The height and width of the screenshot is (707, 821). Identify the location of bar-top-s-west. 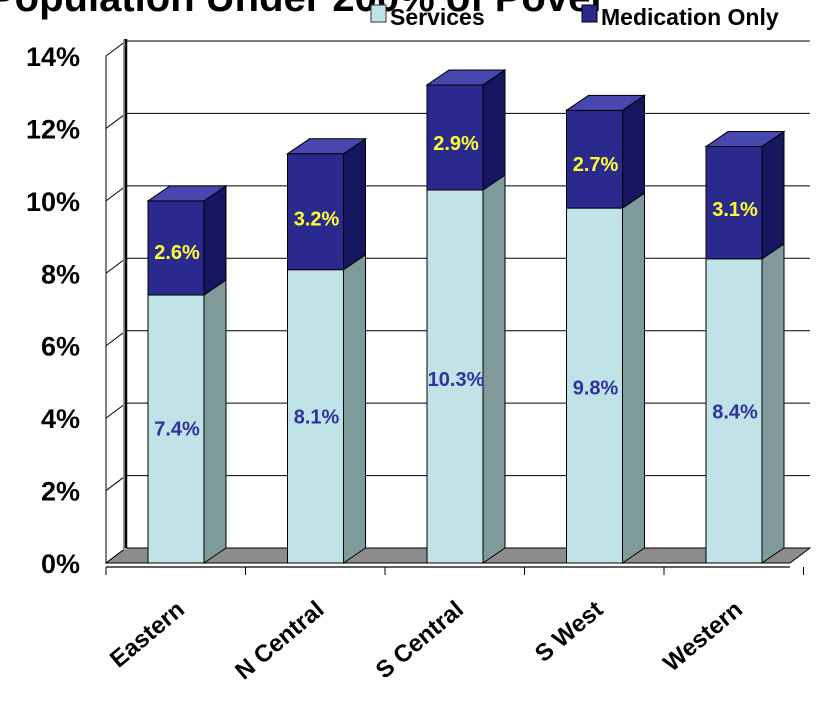
(605, 102).